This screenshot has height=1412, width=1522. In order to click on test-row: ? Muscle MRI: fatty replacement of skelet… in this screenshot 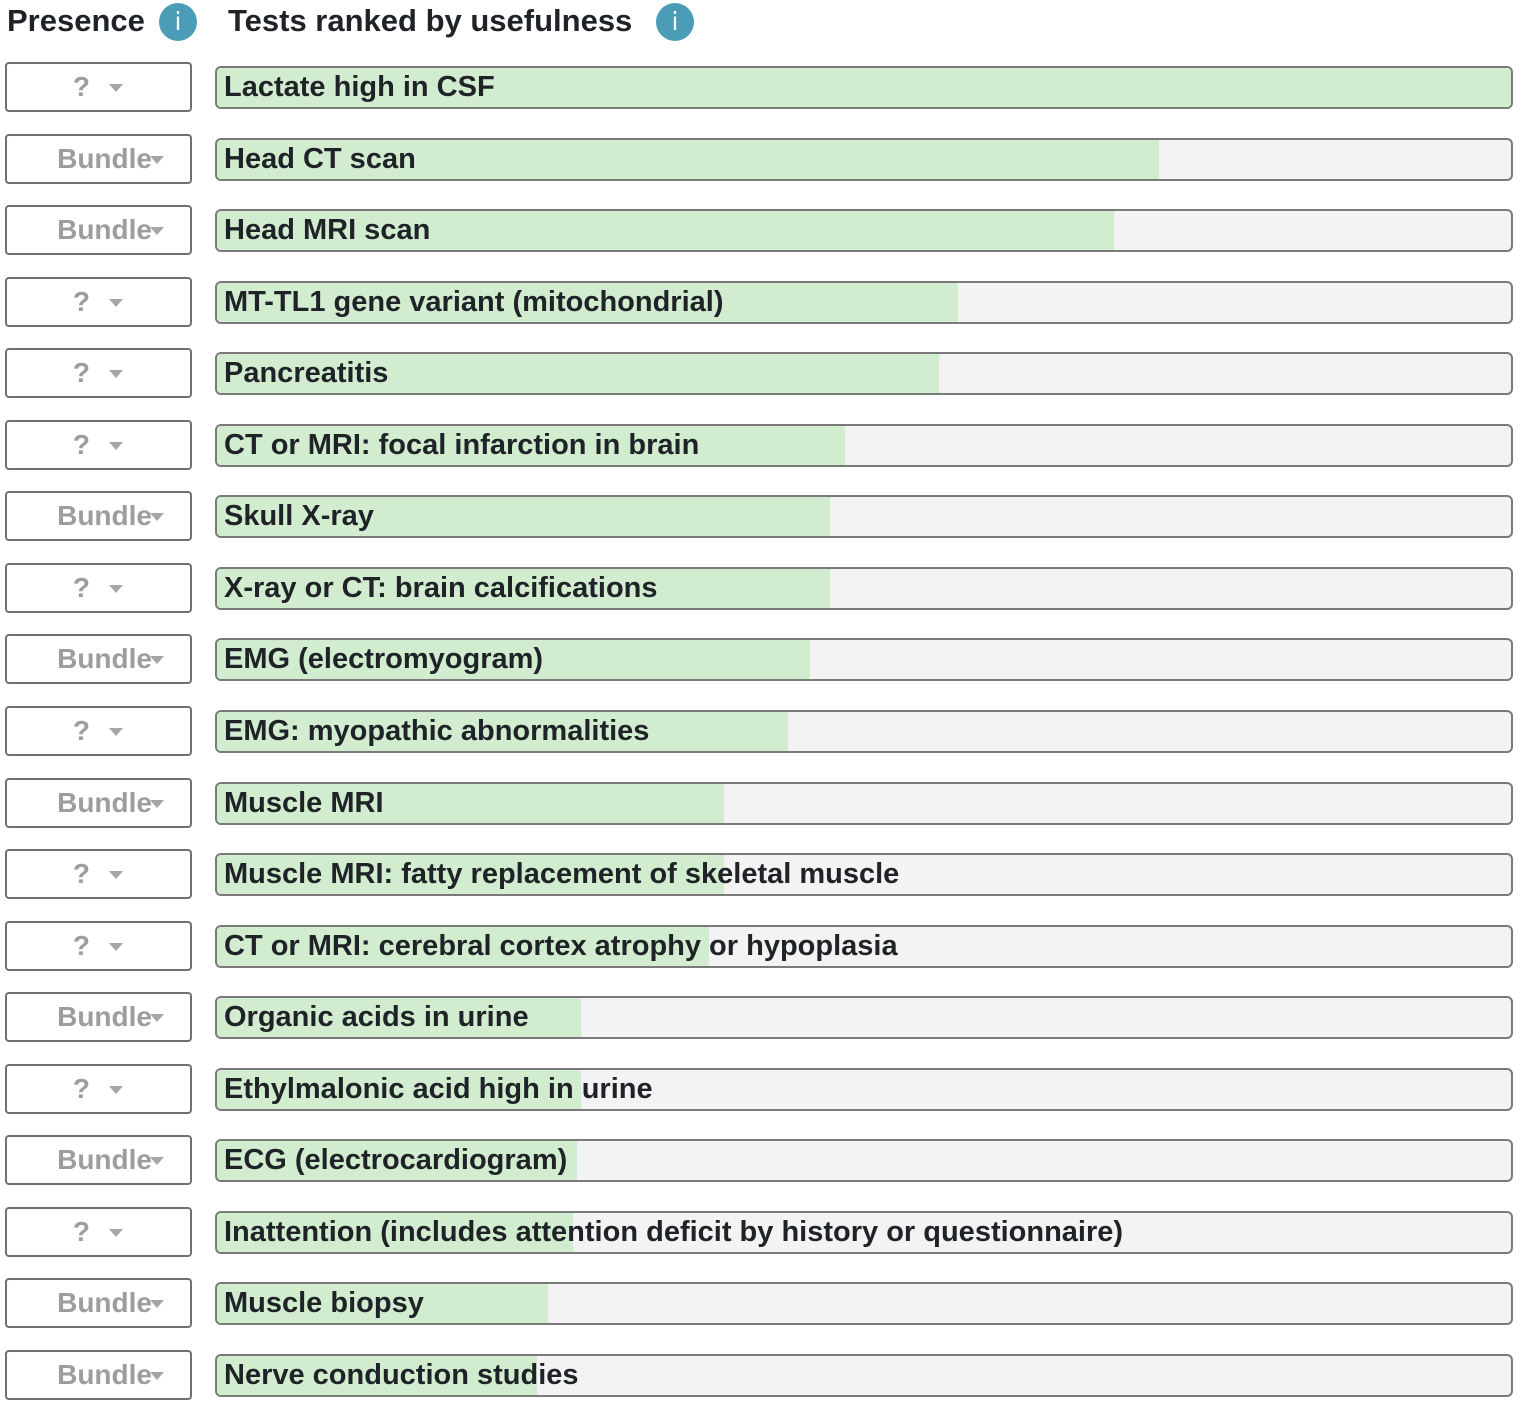, I will do `click(761, 876)`.